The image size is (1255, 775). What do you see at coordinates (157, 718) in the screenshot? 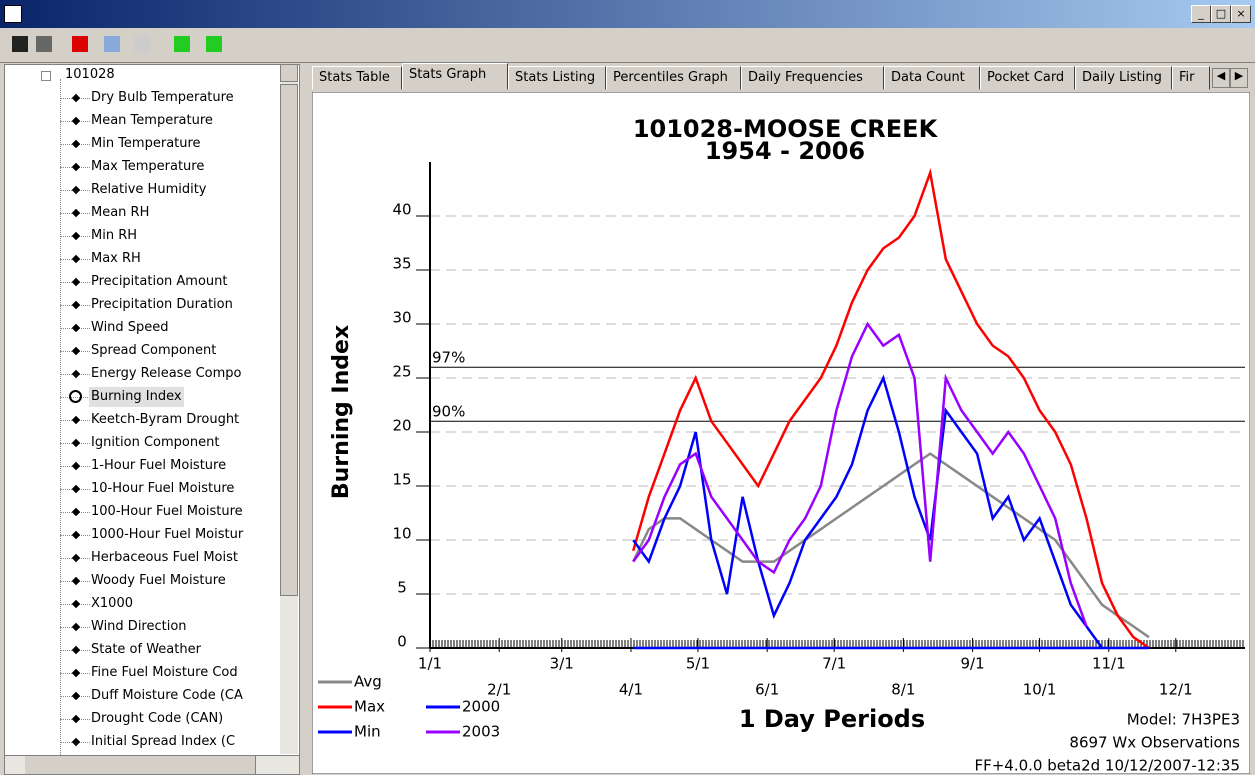
I see `tree-item: Drought Code (CAN)` at bounding box center [157, 718].